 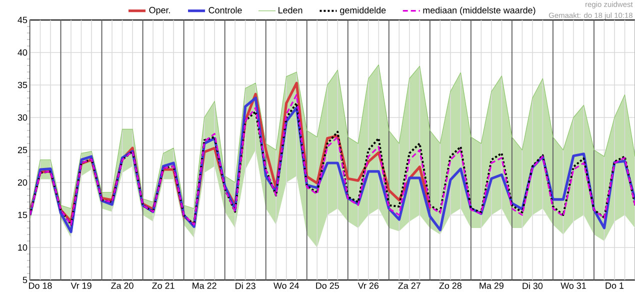 I want to click on y-tick-label: 20, so click(x=23, y=182).